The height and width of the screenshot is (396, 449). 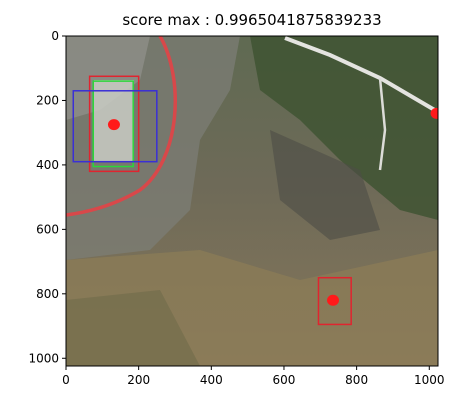 What do you see at coordinates (47, 100) in the screenshot?
I see `y-tick-label: 200` at bounding box center [47, 100].